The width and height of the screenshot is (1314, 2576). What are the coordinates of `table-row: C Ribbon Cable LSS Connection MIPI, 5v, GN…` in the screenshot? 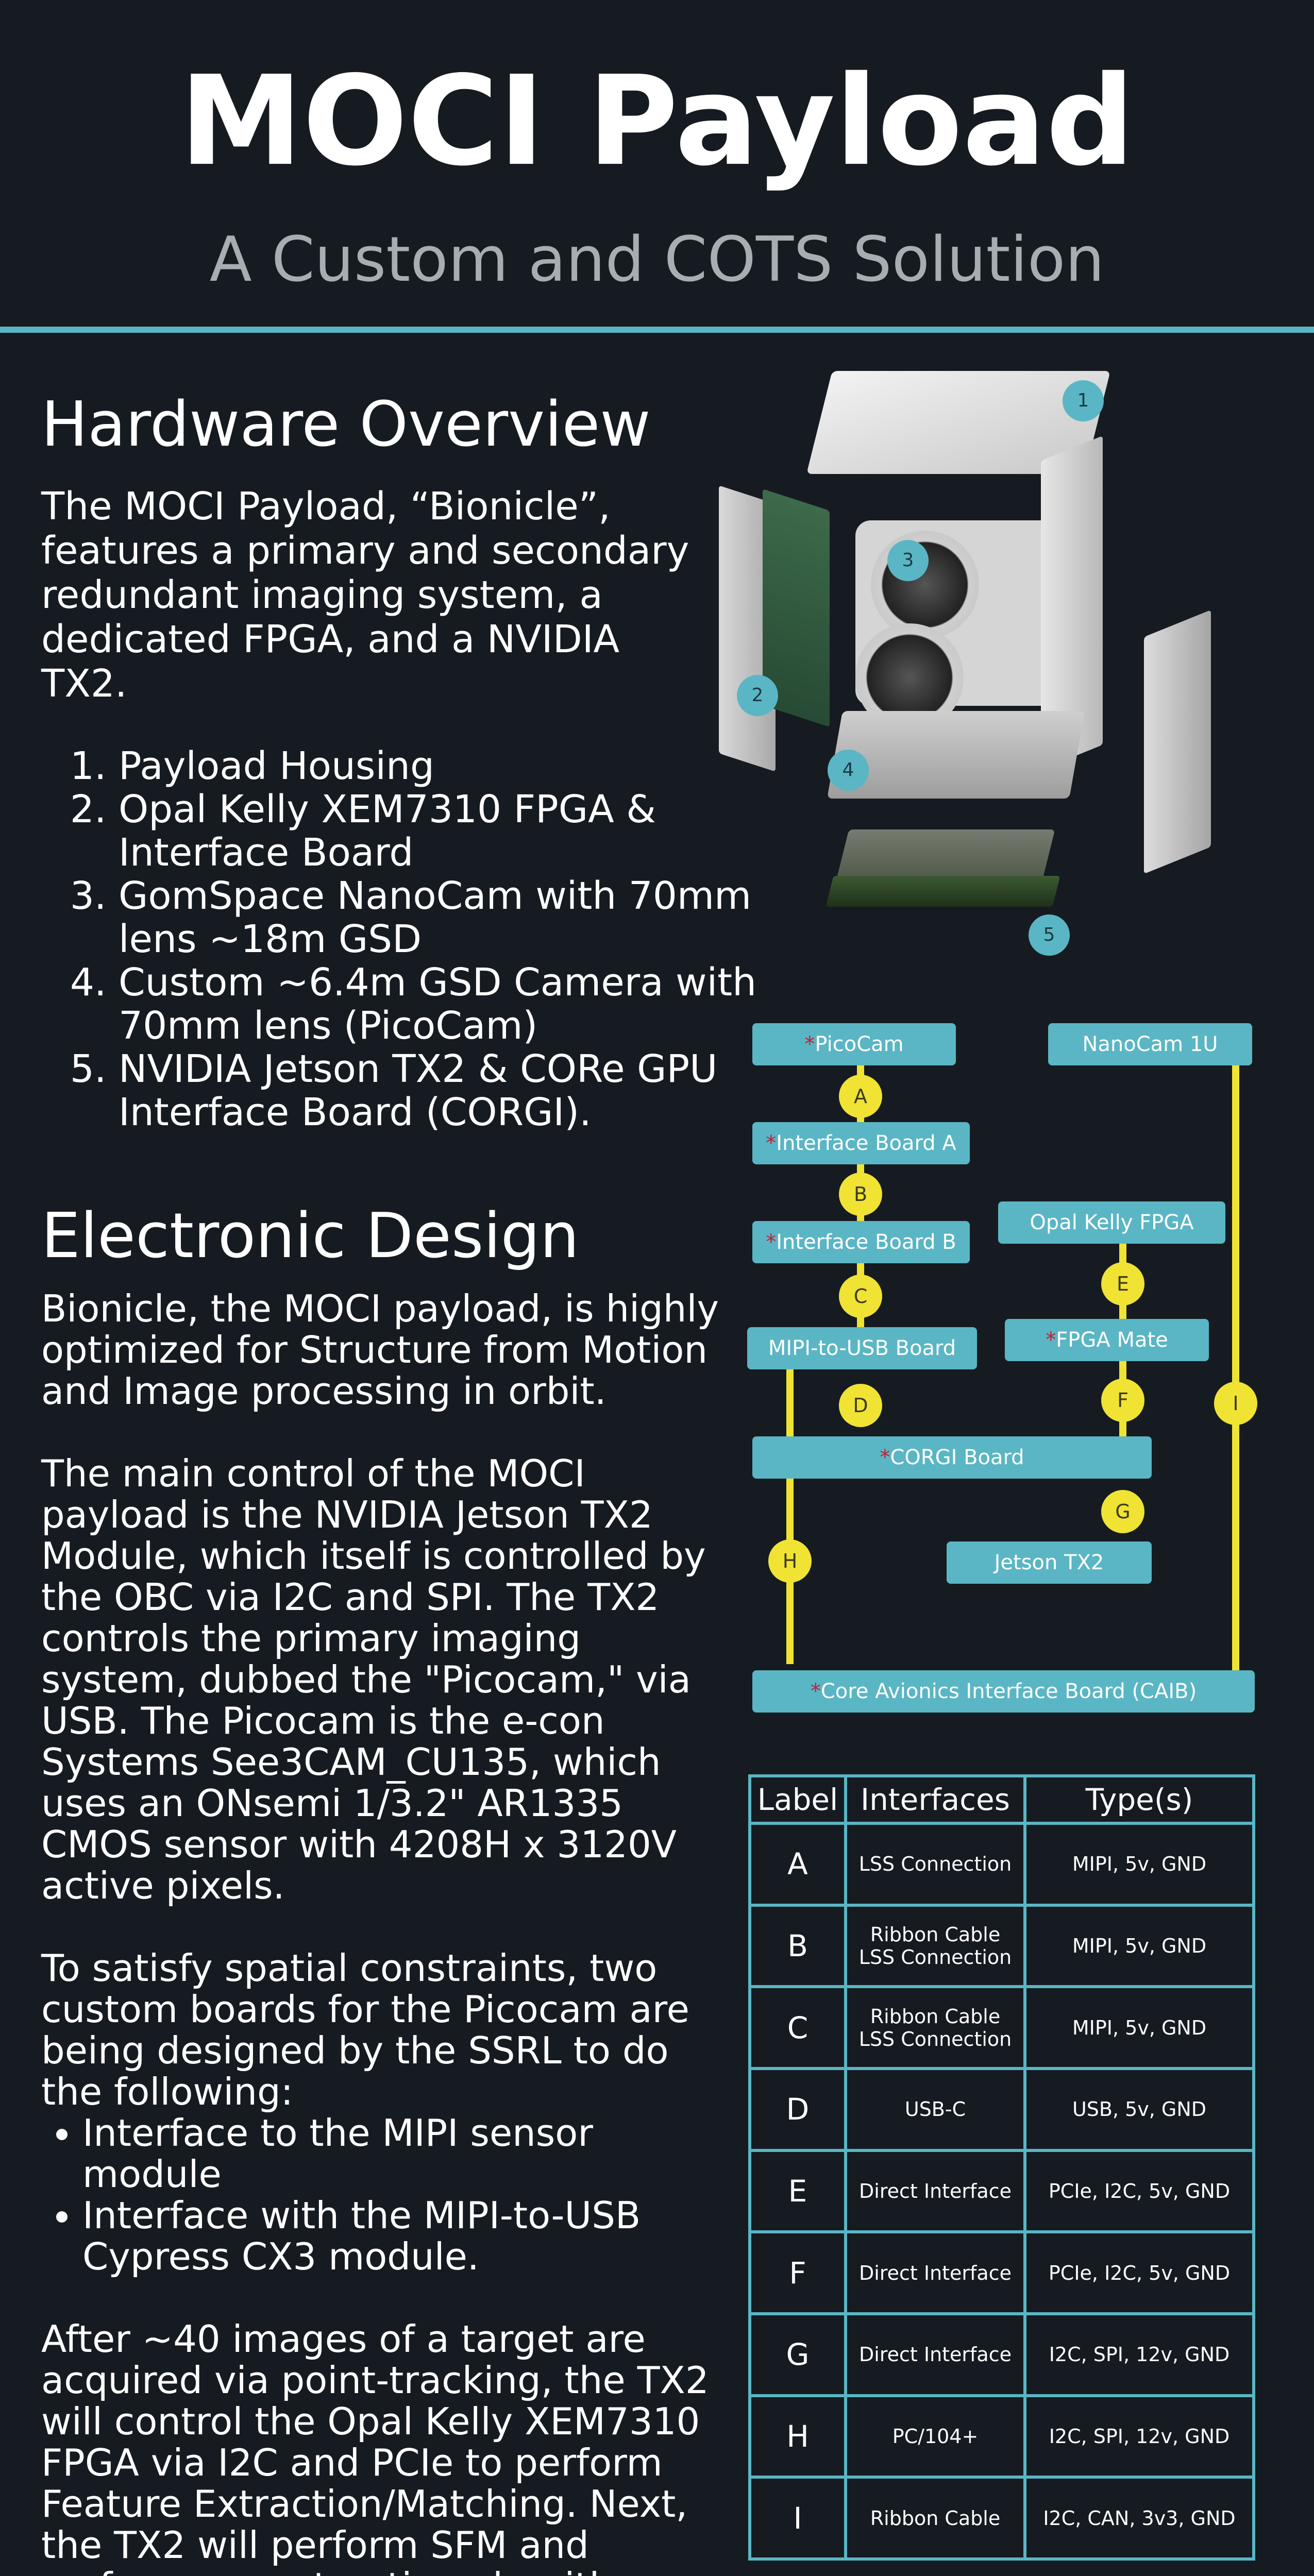 It's located at (1001, 2027).